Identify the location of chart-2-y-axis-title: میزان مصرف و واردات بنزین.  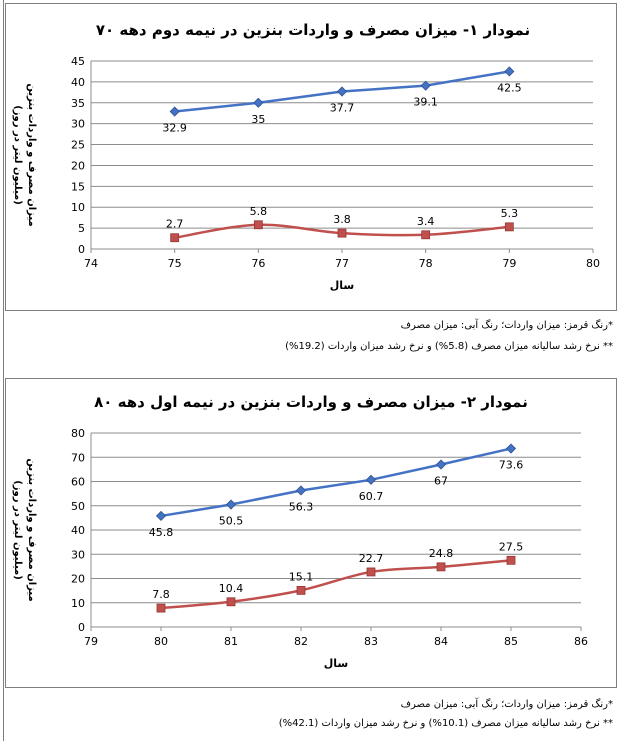
(31, 529).